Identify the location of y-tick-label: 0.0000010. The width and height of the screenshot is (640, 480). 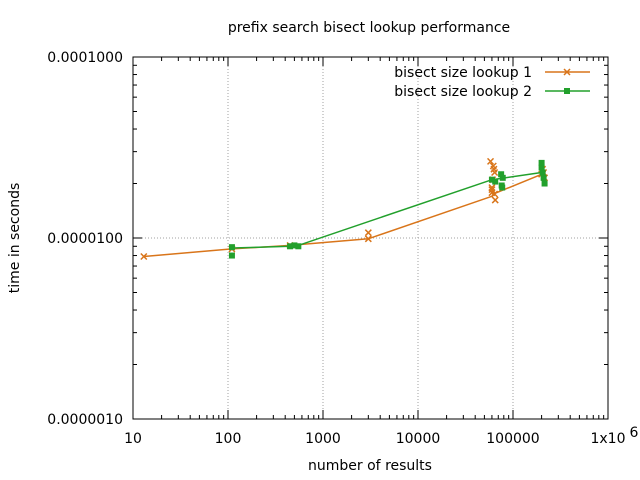
(85, 420).